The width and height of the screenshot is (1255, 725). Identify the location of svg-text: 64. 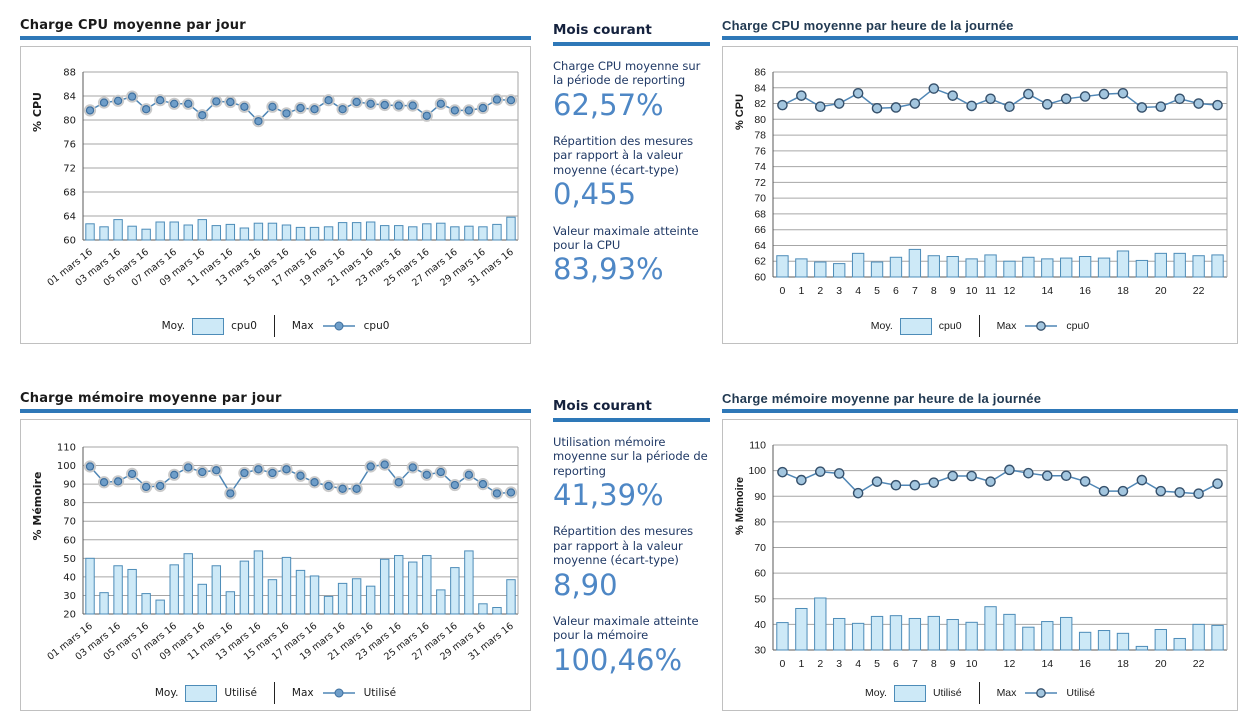
(760, 246).